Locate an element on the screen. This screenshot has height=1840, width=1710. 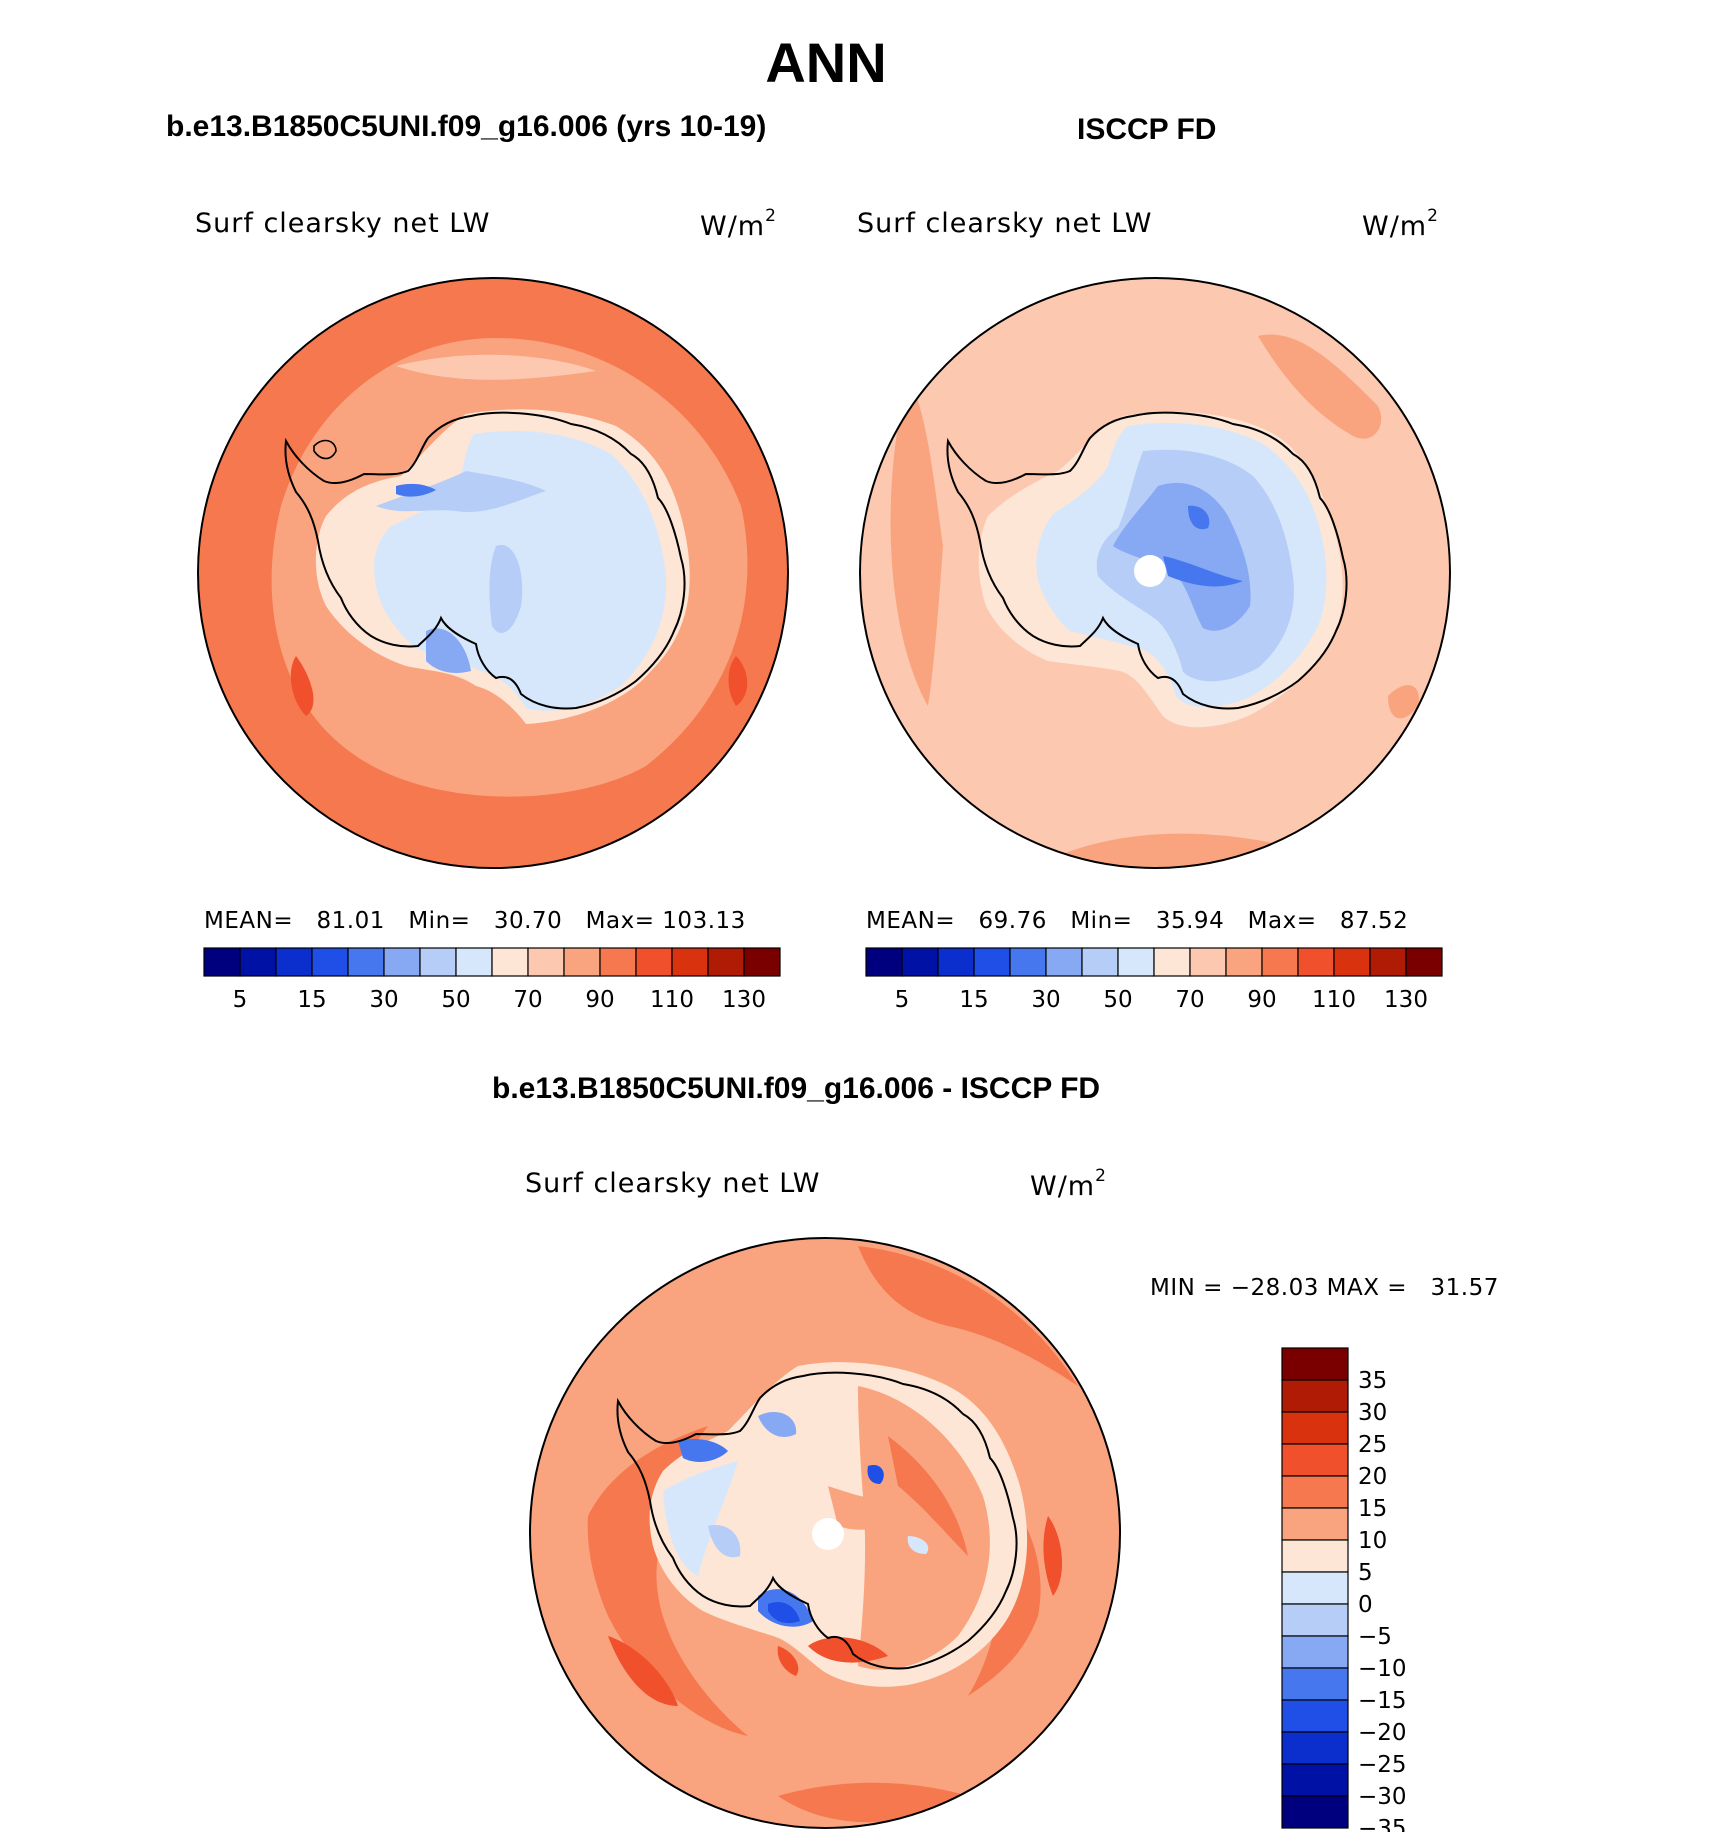
diff-colorbar-tick-label: 5 is located at coordinates (1365, 1573).